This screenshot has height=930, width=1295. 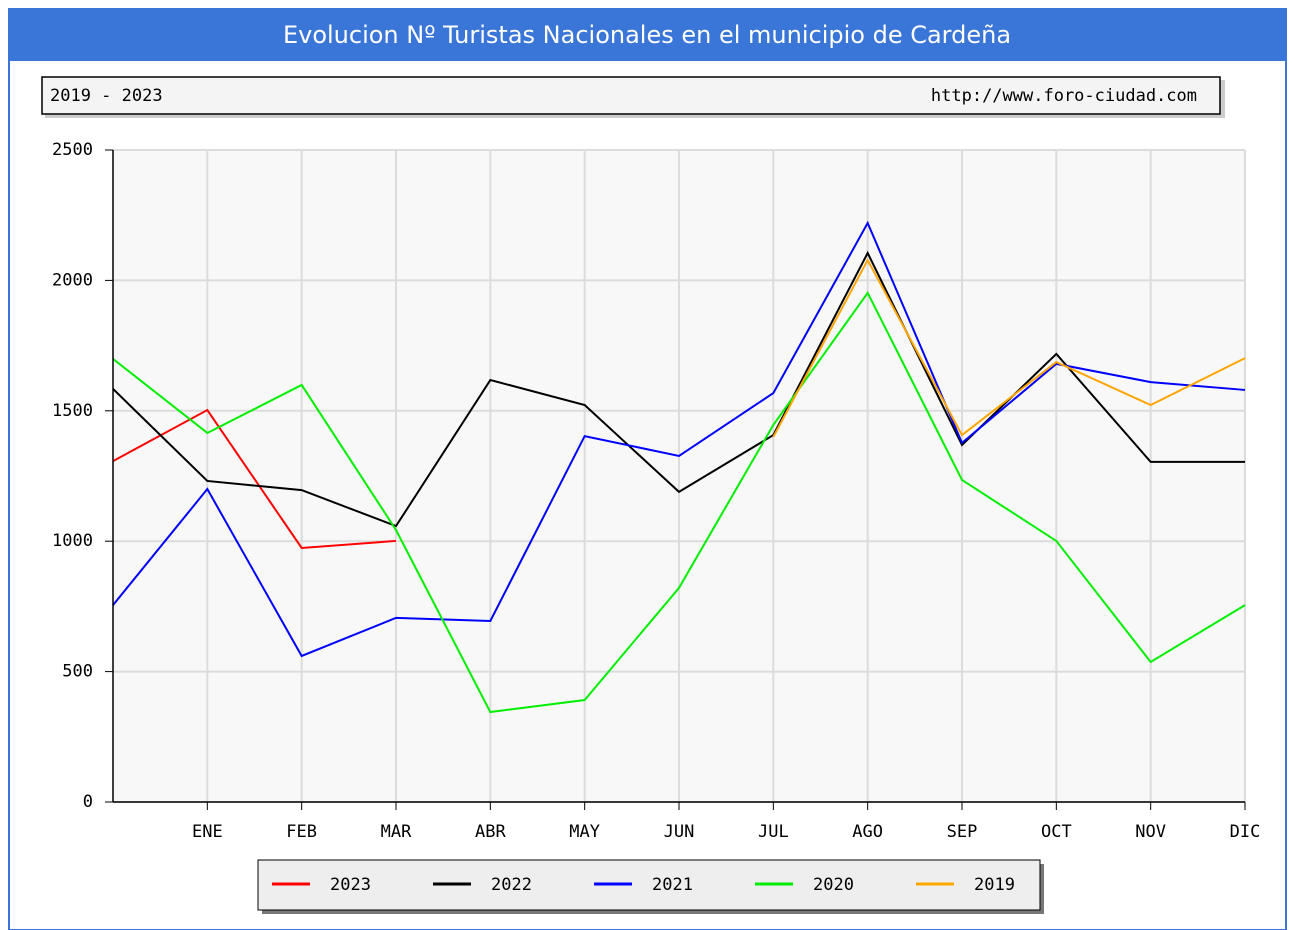 What do you see at coordinates (350, 885) in the screenshot?
I see `legend-label: 2023` at bounding box center [350, 885].